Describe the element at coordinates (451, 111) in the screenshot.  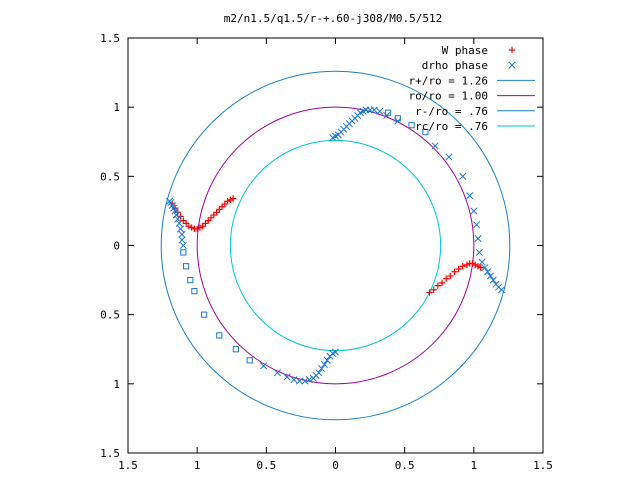
I see `legend-label-4: r-/ro = .76` at that location.